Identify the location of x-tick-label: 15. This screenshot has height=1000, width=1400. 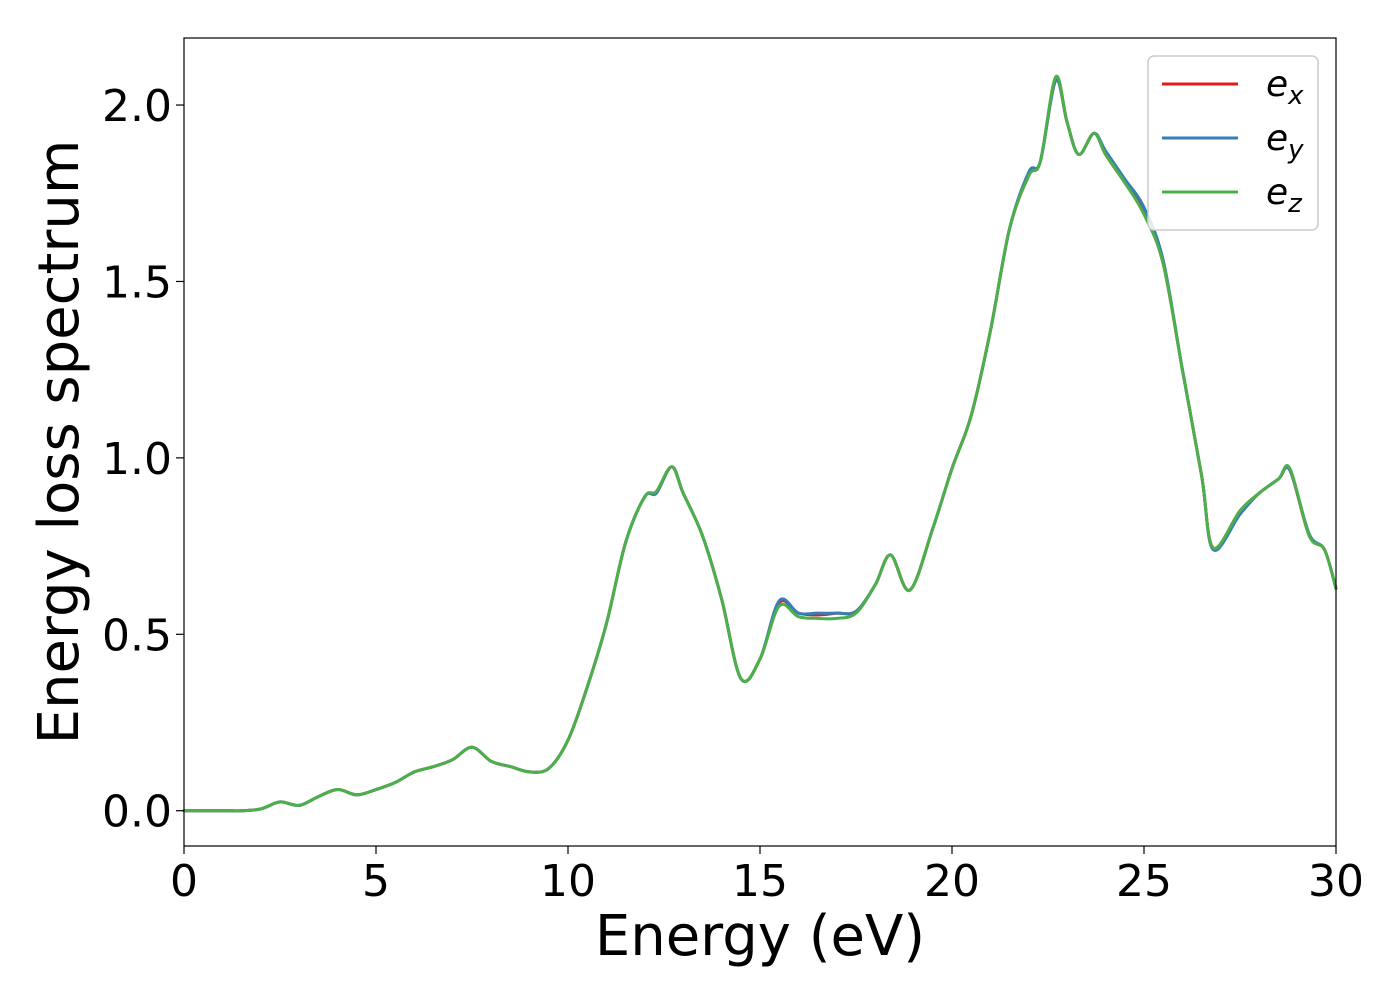
(760, 881).